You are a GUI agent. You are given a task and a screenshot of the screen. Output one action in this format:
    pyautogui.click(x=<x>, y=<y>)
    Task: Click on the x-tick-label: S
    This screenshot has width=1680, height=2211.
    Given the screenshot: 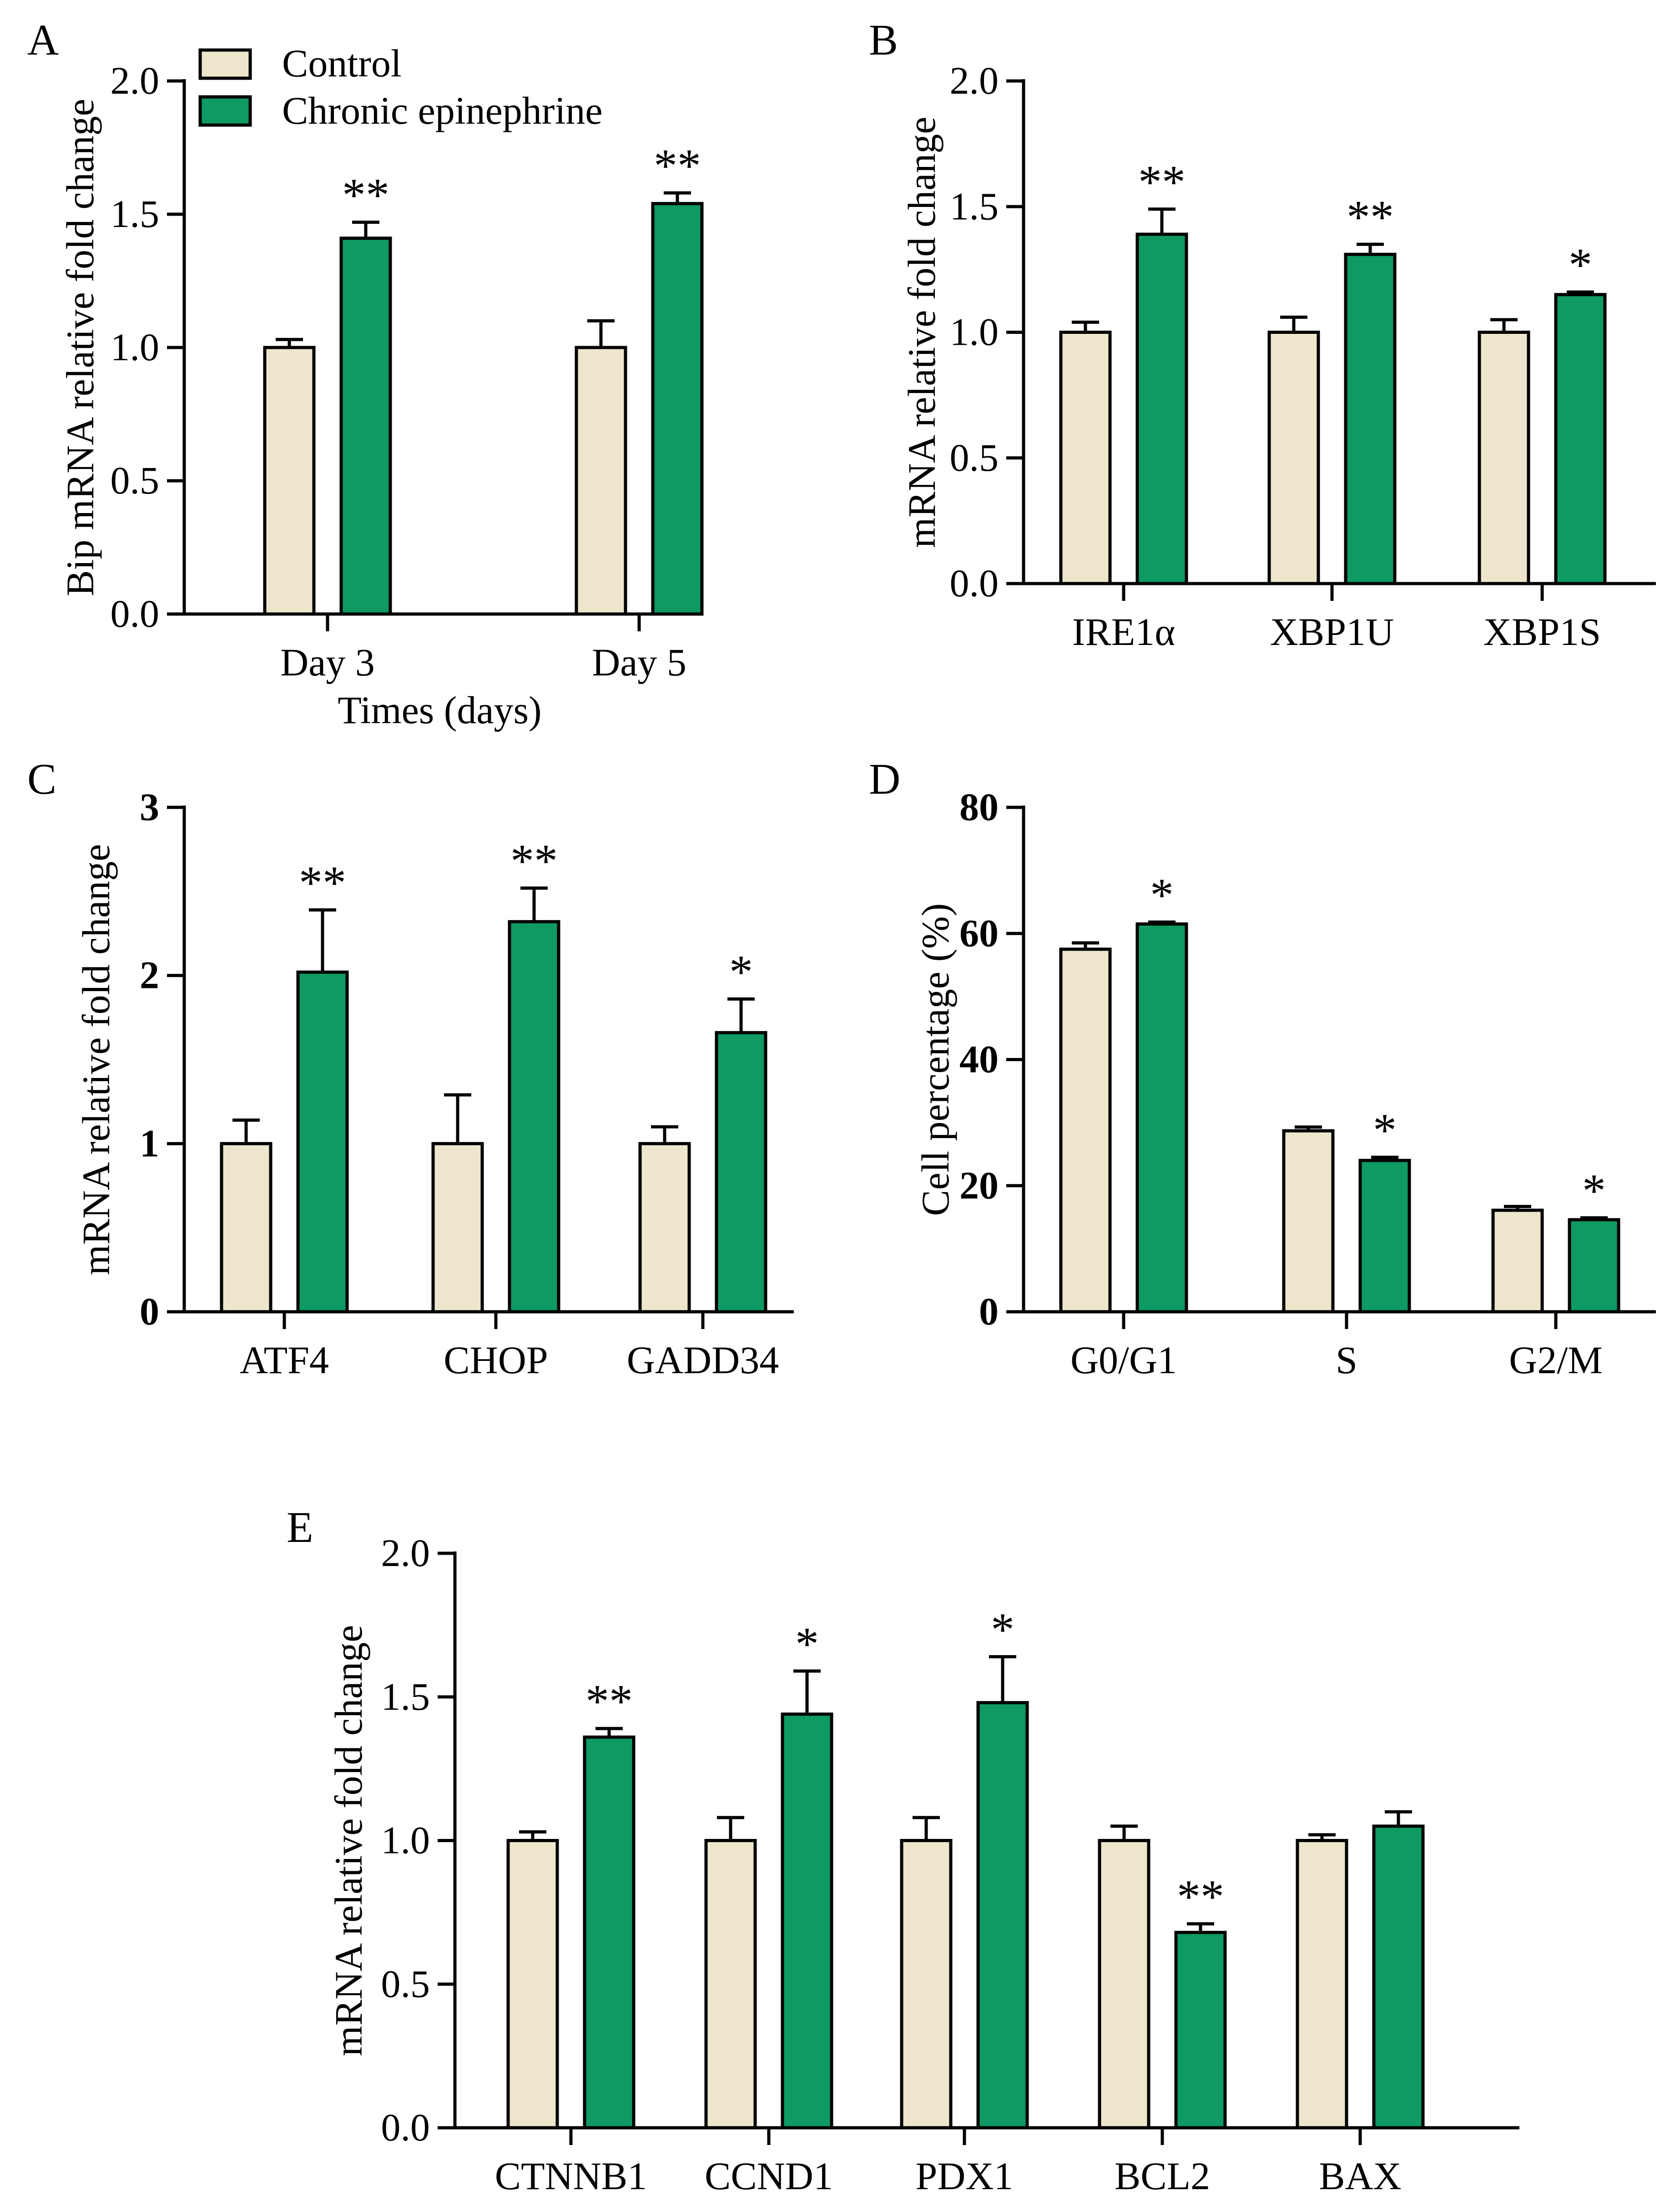 What is the action you would take?
    pyautogui.click(x=1346, y=1360)
    